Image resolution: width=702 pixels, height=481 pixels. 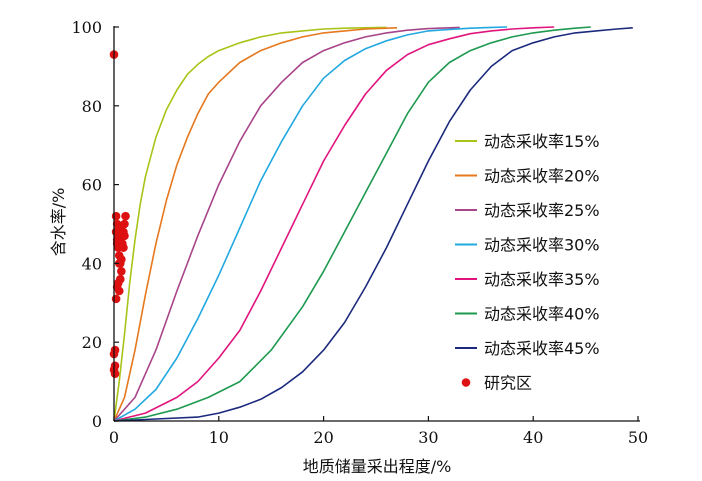 What do you see at coordinates (58, 222) in the screenshot?
I see `y-axis-title: 含水率/%` at bounding box center [58, 222].